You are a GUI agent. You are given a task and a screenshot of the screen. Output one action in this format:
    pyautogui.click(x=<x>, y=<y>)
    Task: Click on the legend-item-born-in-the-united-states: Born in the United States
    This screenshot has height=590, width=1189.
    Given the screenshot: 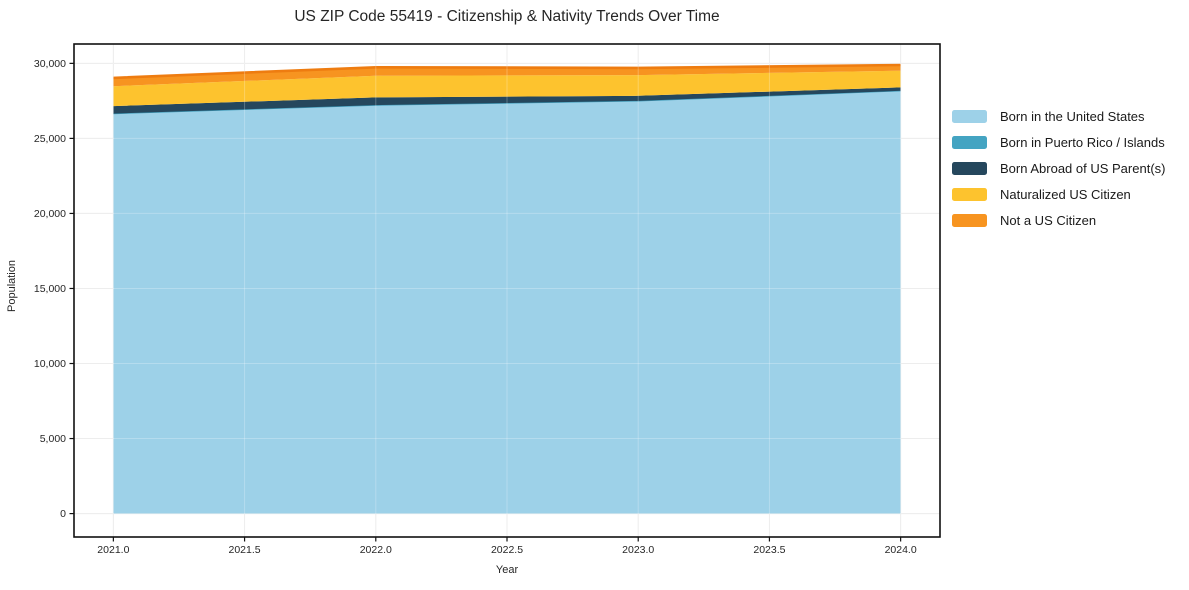 What is the action you would take?
    pyautogui.click(x=1058, y=116)
    